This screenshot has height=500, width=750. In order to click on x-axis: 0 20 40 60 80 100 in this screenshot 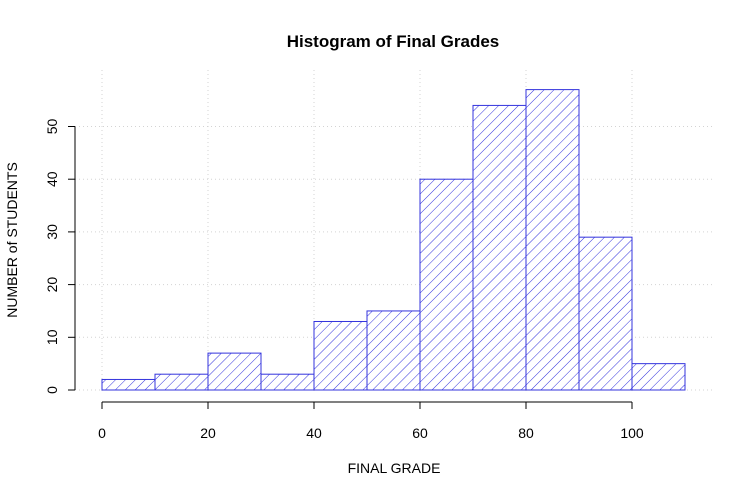, I will do `click(371, 421)`.